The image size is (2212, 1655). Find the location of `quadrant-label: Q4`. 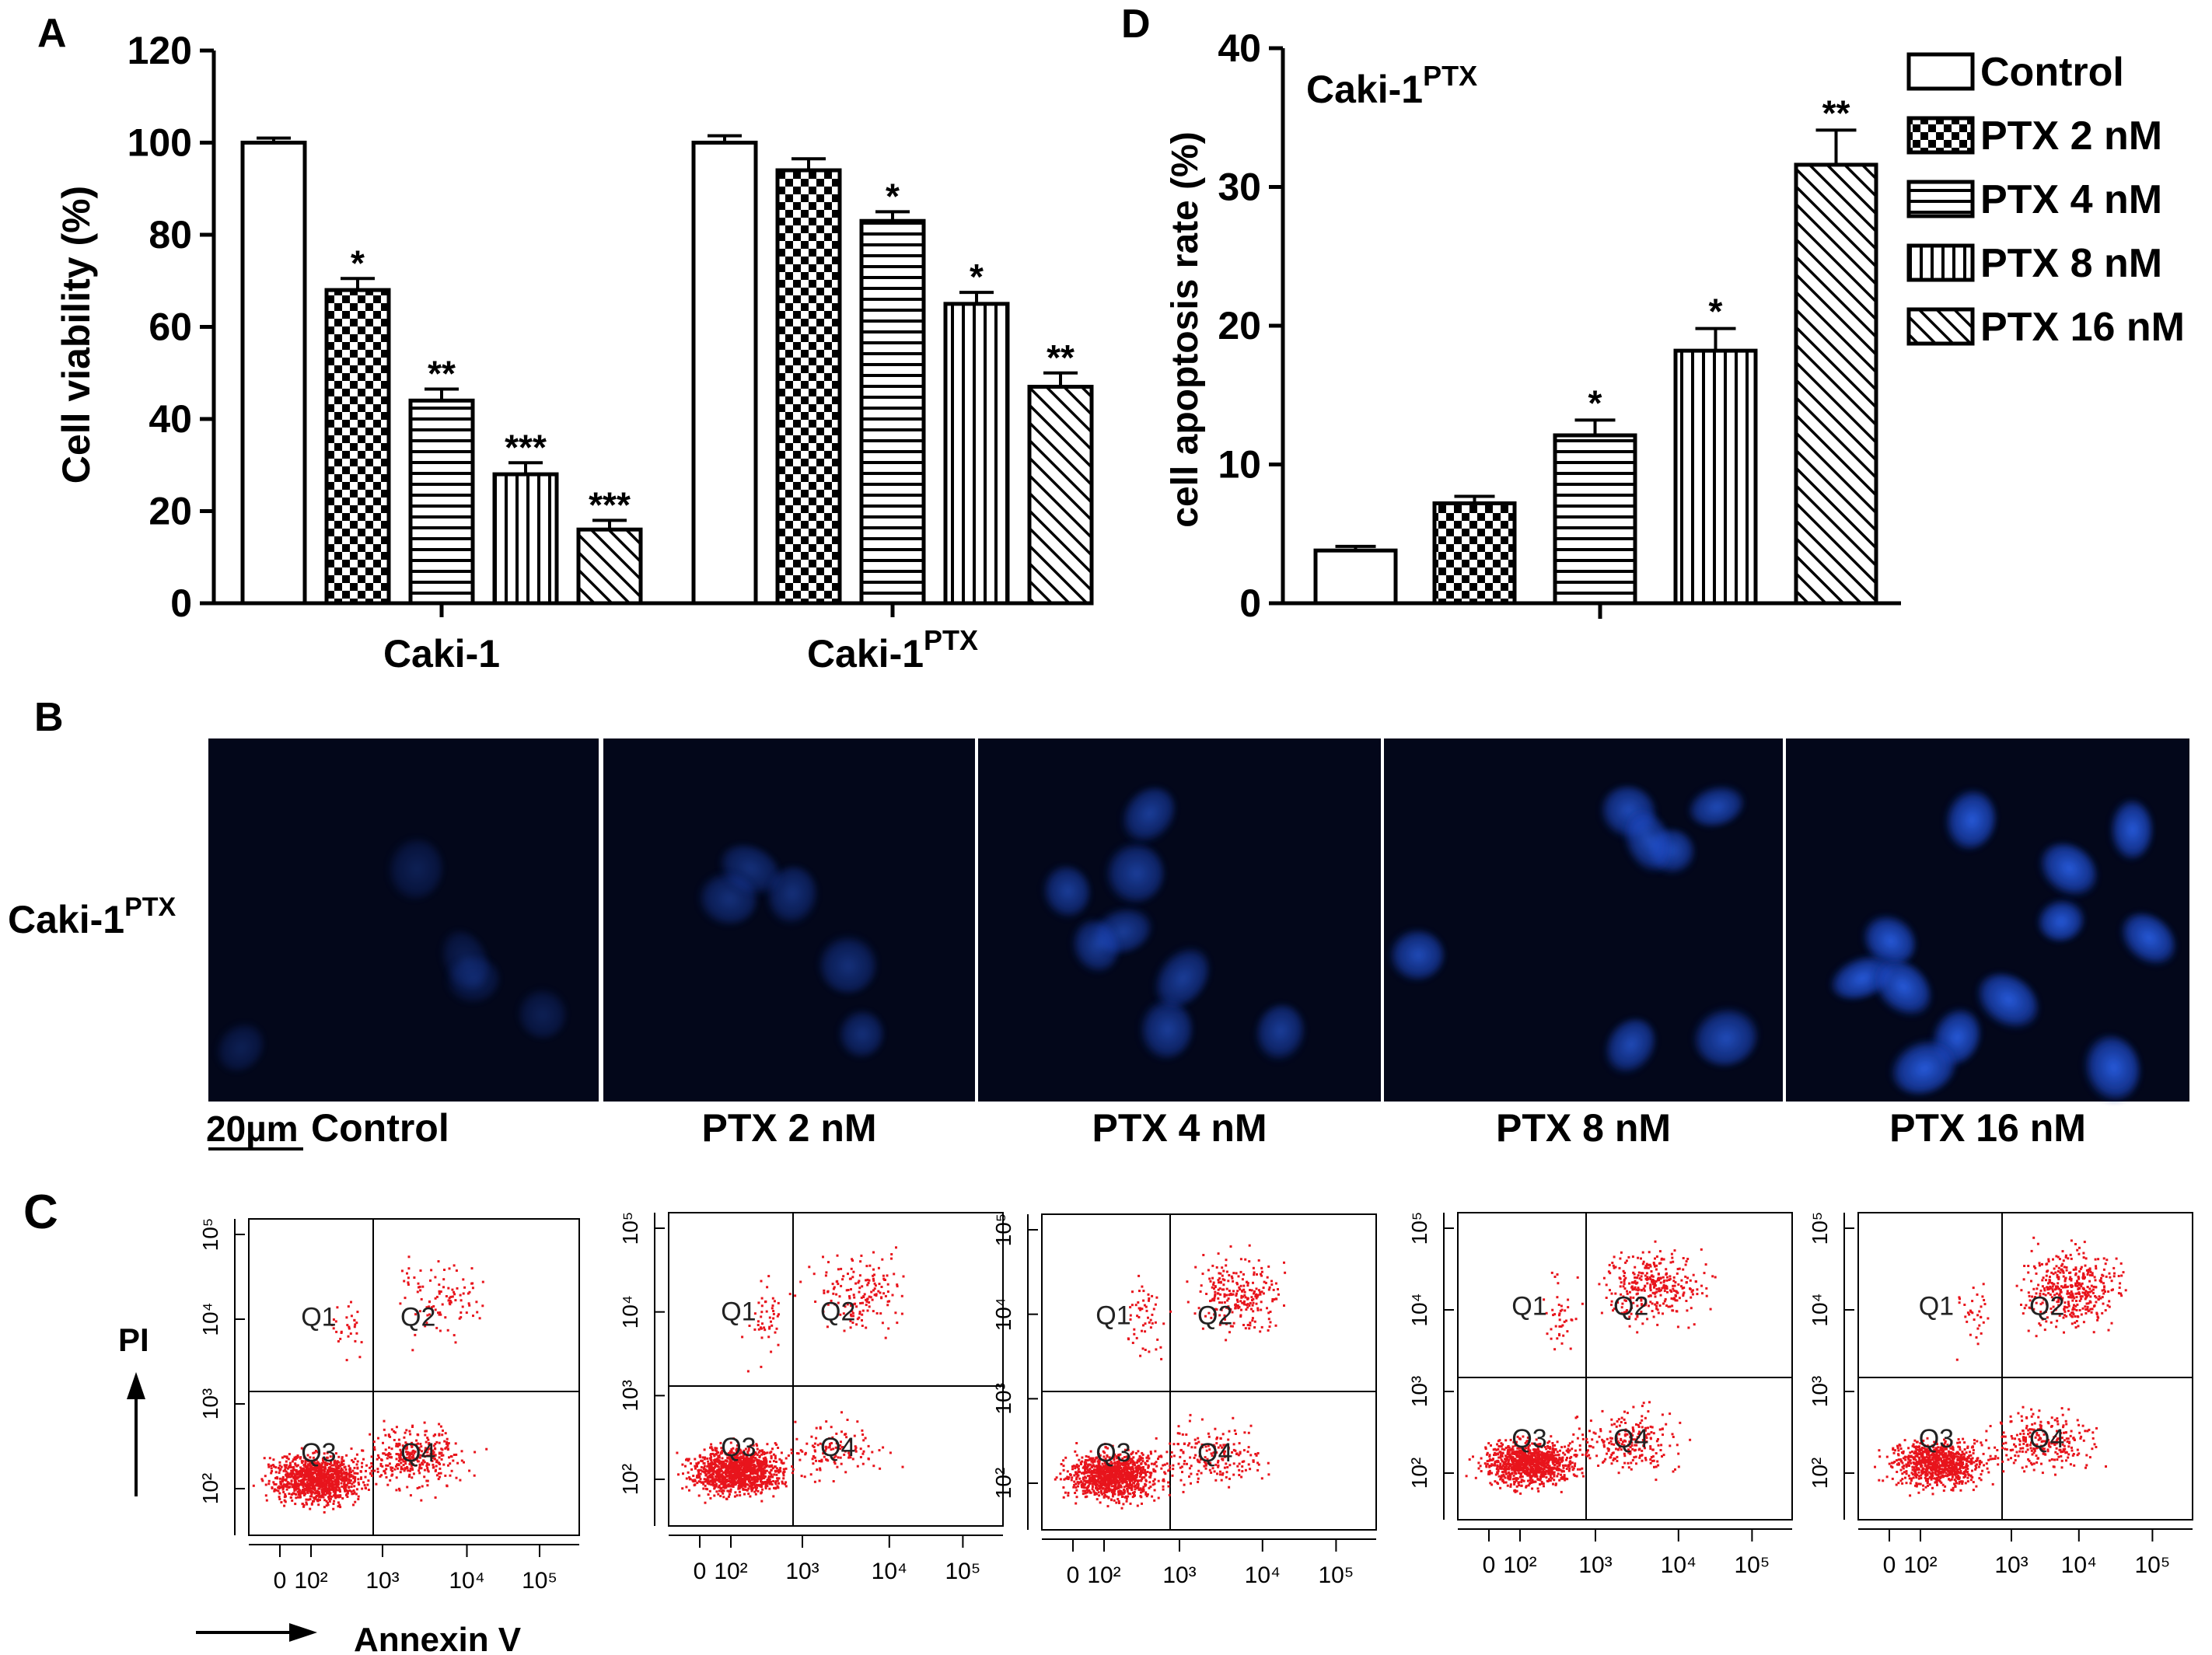

quadrant-label: Q4 is located at coordinates (417, 1453).